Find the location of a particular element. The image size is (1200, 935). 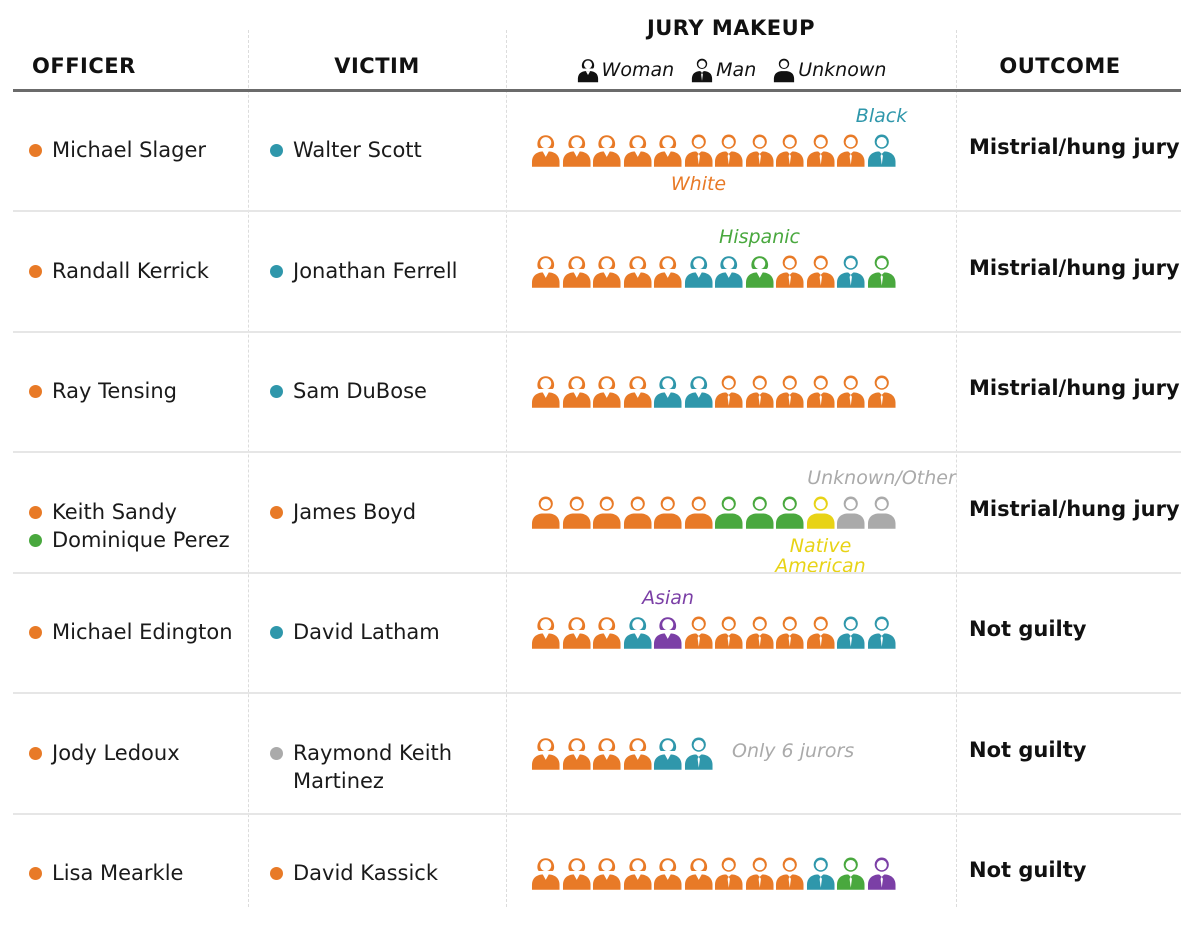

officer-cell: Ray Tensing is located at coordinates (103, 391).